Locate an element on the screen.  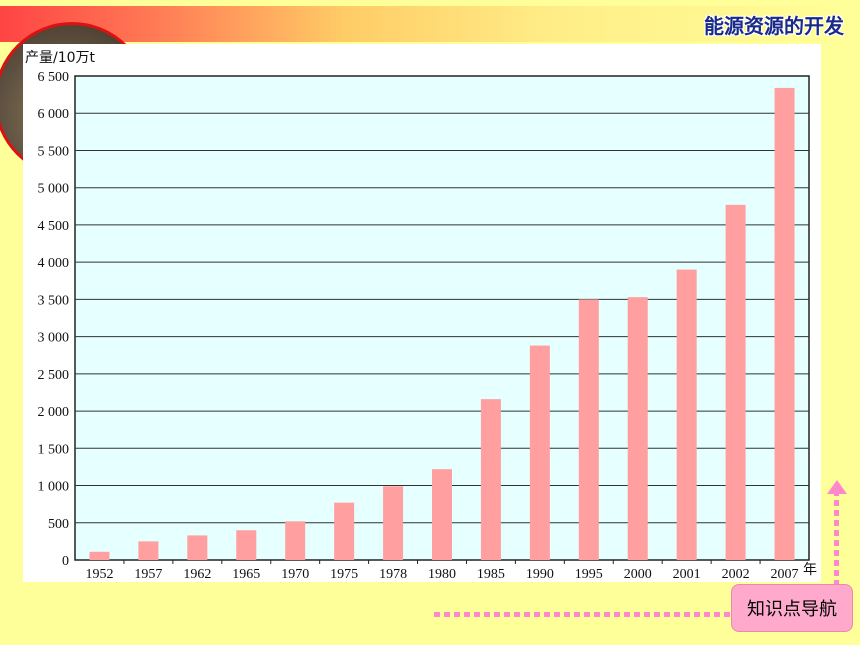
x-tick-label: 2007 is located at coordinates (785, 574).